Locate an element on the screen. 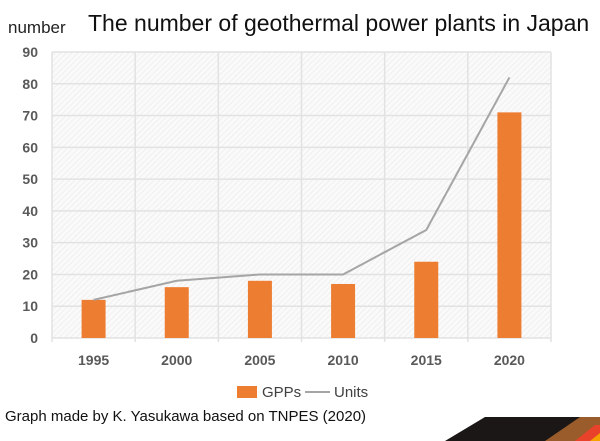  y-axis-label: number is located at coordinates (37, 27).